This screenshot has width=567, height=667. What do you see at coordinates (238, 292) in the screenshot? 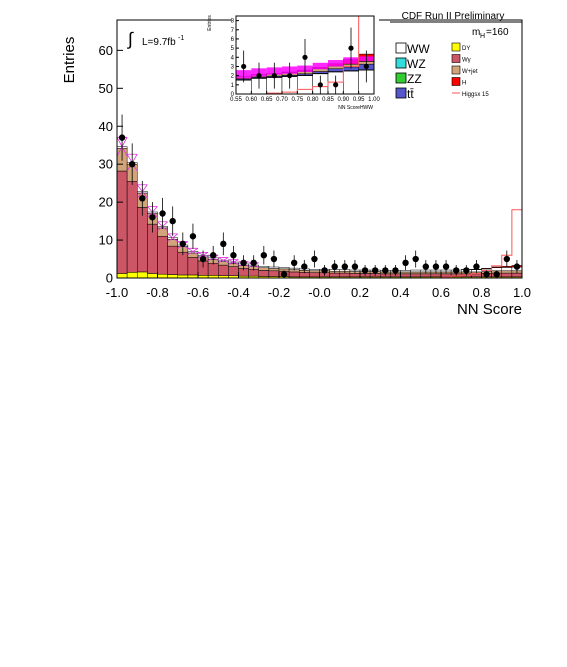
I see `x-tick-label-3: -0.4` at bounding box center [238, 292].